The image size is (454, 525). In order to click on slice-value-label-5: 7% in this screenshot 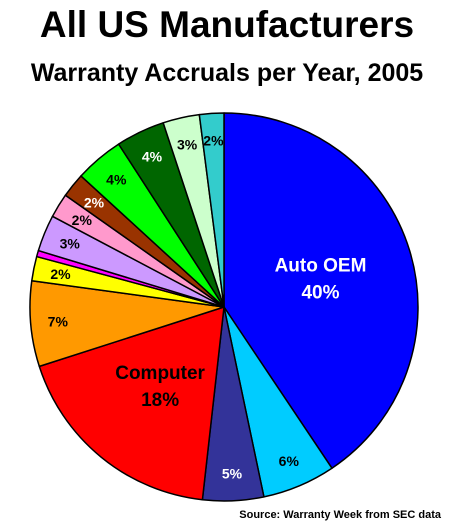, I will do `click(58, 322)`.